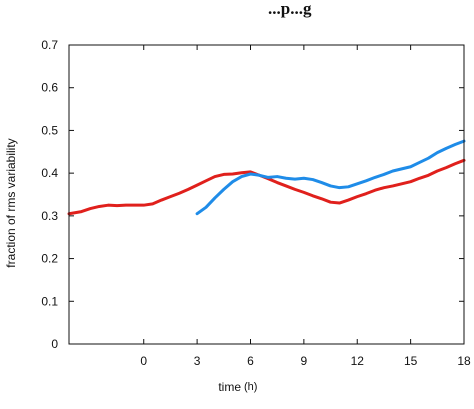 The height and width of the screenshot is (409, 474). What do you see at coordinates (229, 387) in the screenshot?
I see `x-axis-label: time` at bounding box center [229, 387].